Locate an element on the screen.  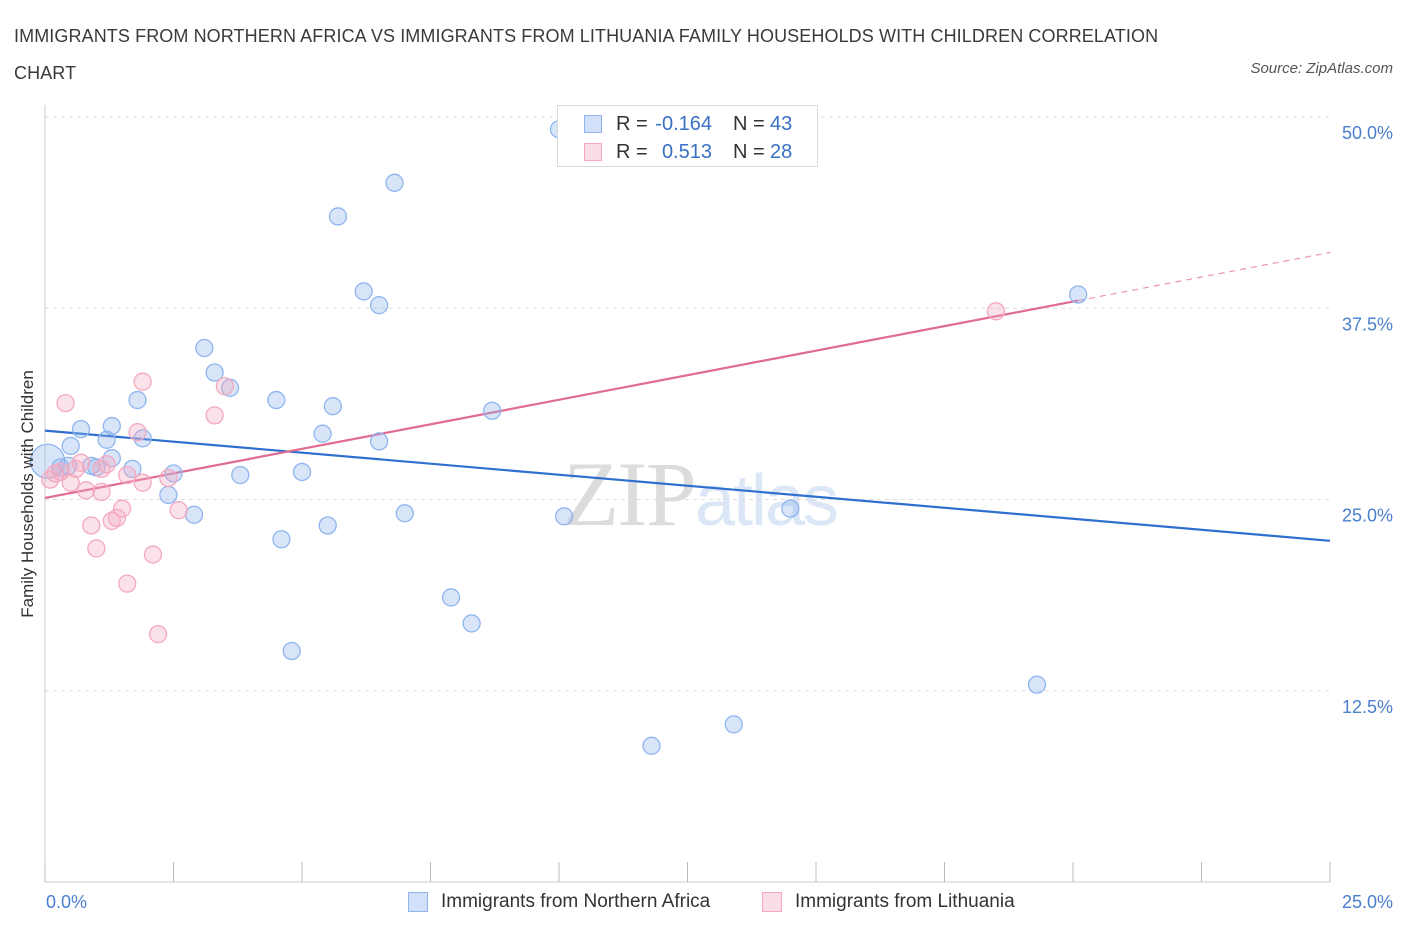
legend-stats: R = -0.164 N = 43 R = 0.513 N = 28 is located at coordinates (687, 136).